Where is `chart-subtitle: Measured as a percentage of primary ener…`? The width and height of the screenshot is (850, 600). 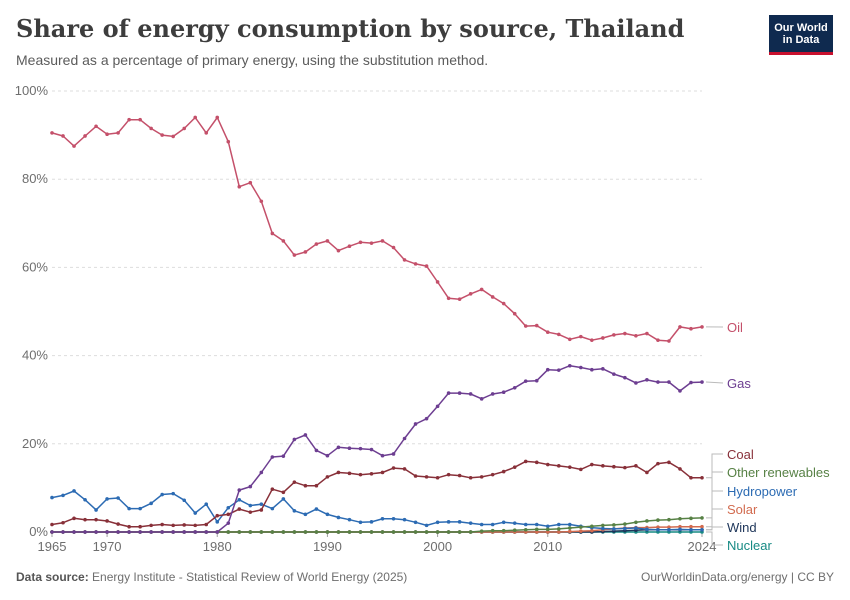
chart-subtitle: Measured as a percentage of primary ener… is located at coordinates (252, 60).